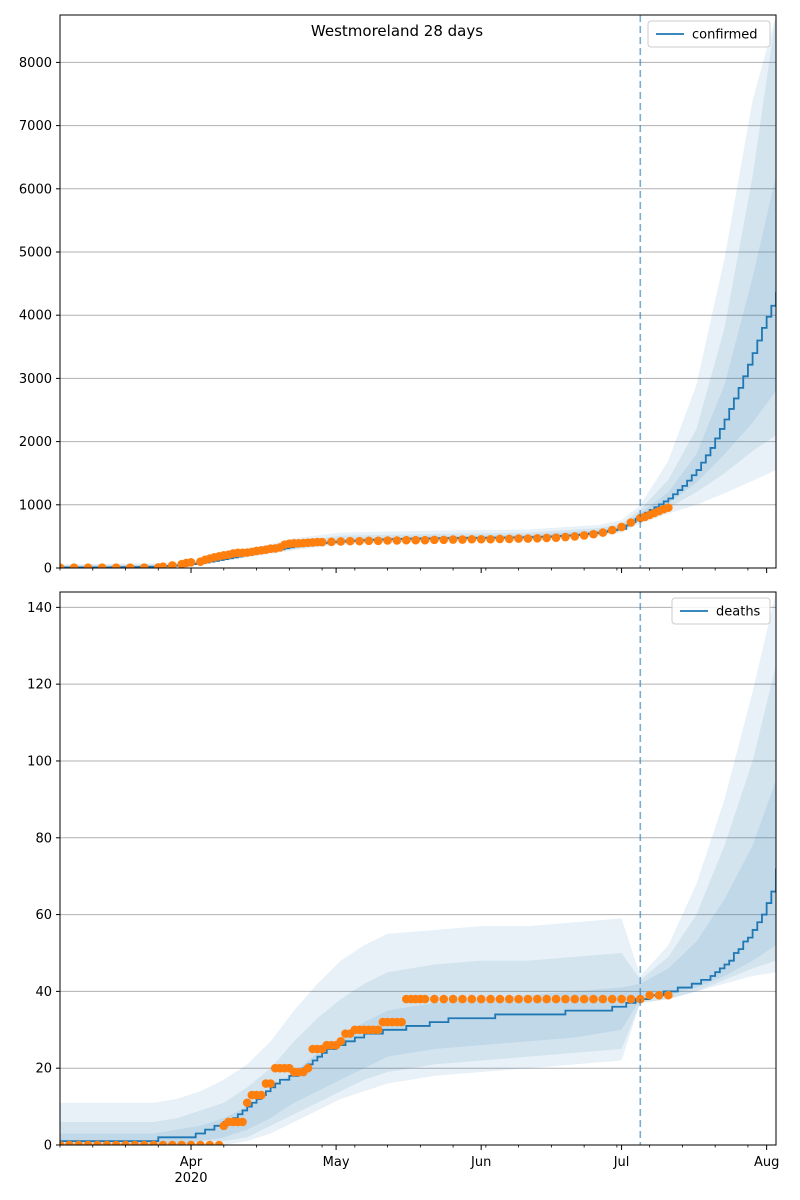 The image size is (800, 1200). I want to click on legend-label: confirmed, so click(725, 35).